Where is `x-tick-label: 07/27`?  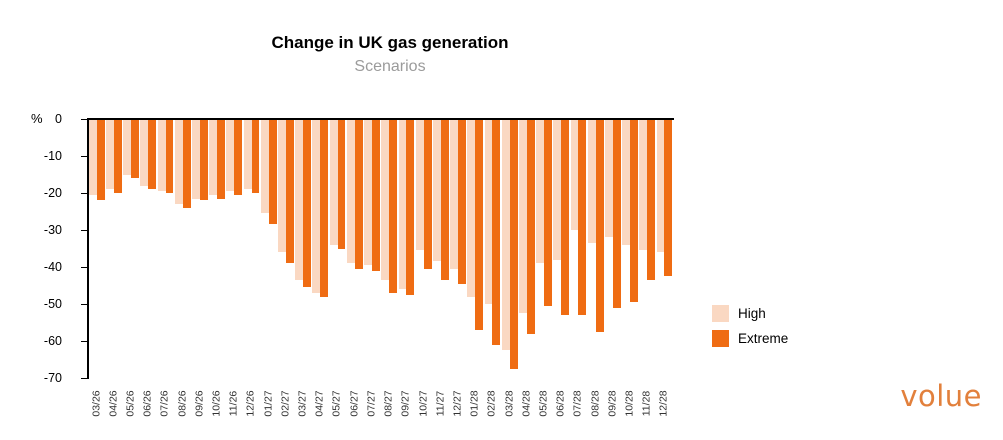 x-tick-label: 07/27 is located at coordinates (371, 403).